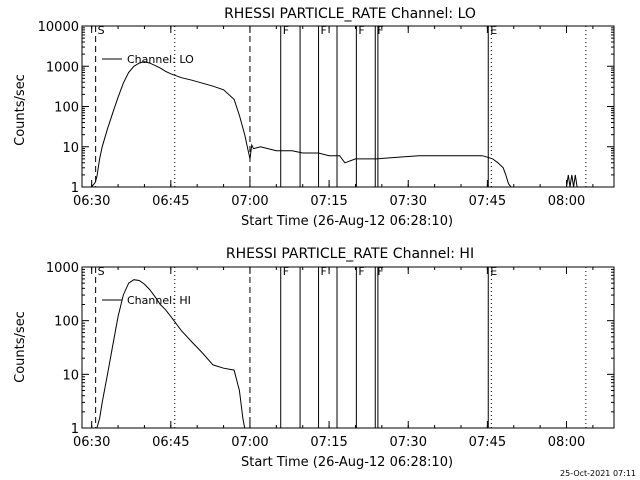 This screenshot has width=640, height=480. What do you see at coordinates (58, 27) in the screenshot?
I see `y-tick-label: 10000` at bounding box center [58, 27].